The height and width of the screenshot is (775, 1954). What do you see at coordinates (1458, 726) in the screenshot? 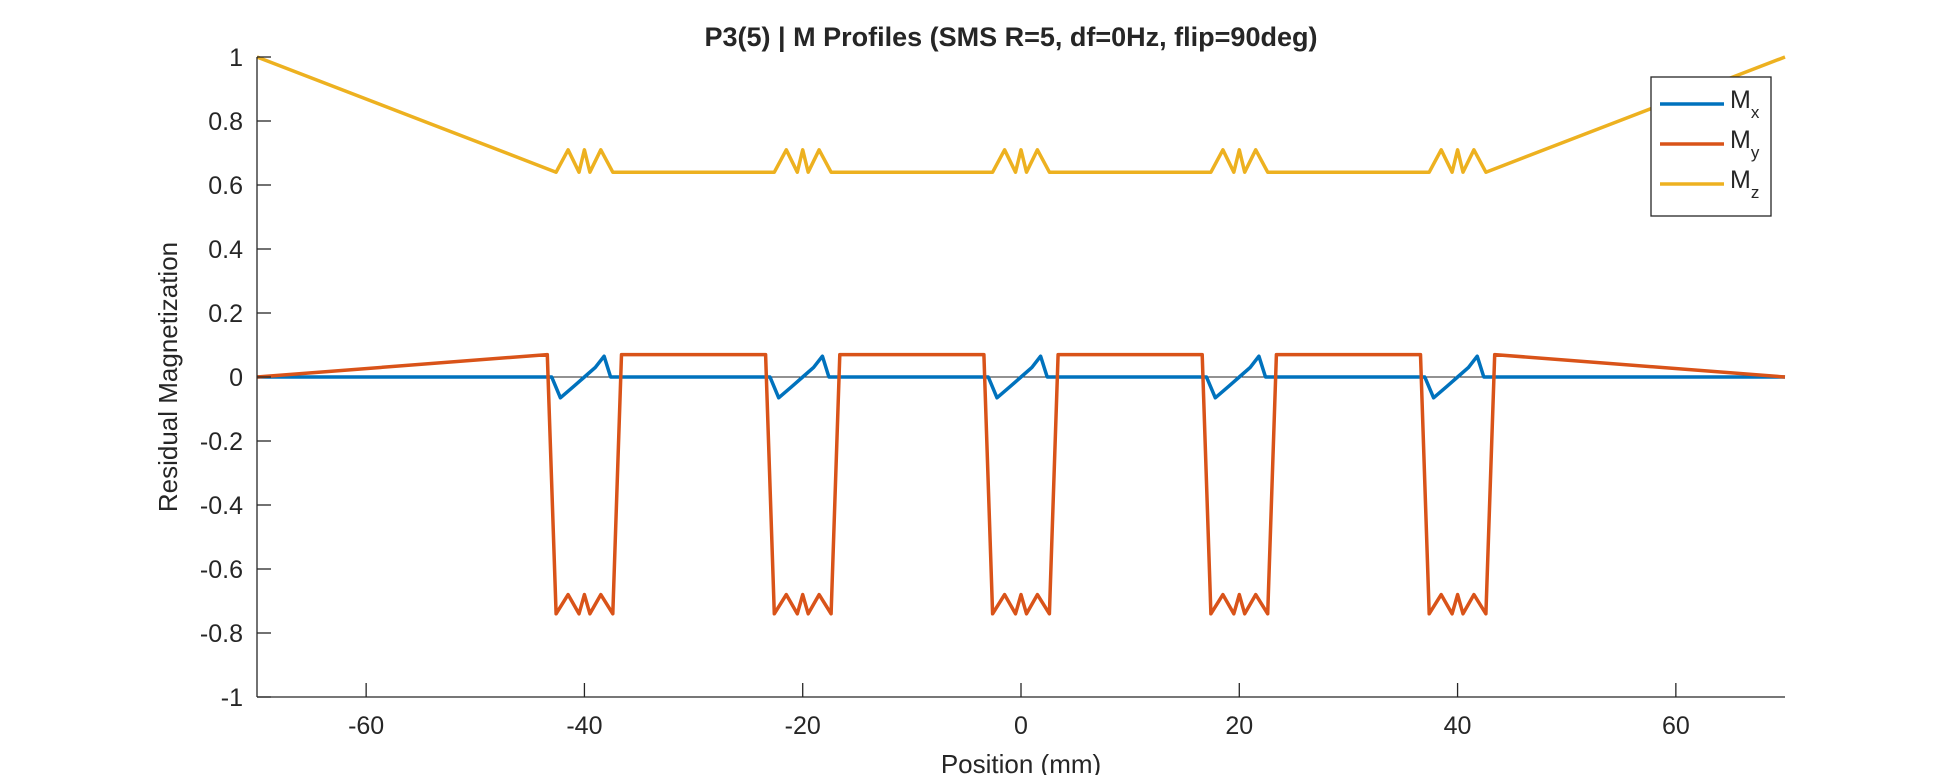
I see `x-tick-label: 40` at bounding box center [1458, 726].